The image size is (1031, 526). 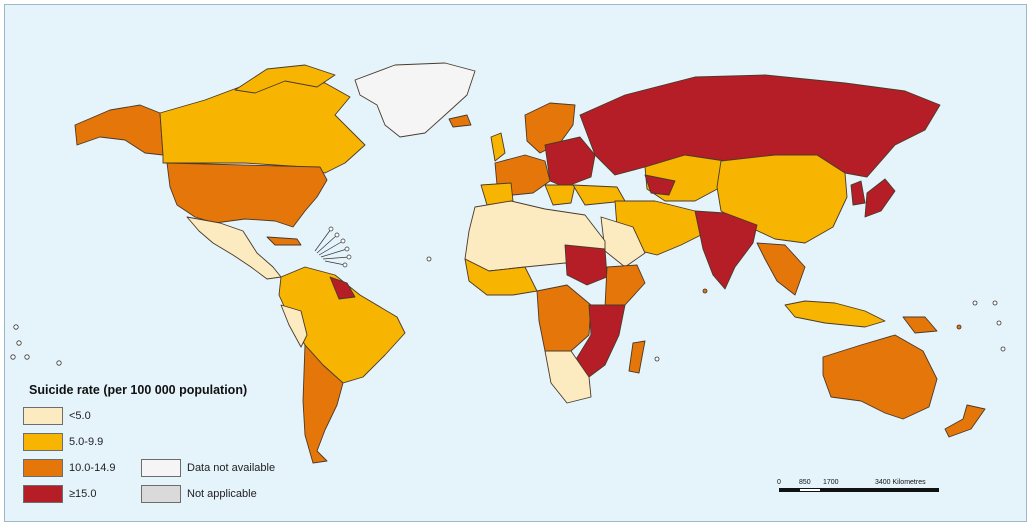 What do you see at coordinates (460, 121) in the screenshot?
I see `region-iceland` at bounding box center [460, 121].